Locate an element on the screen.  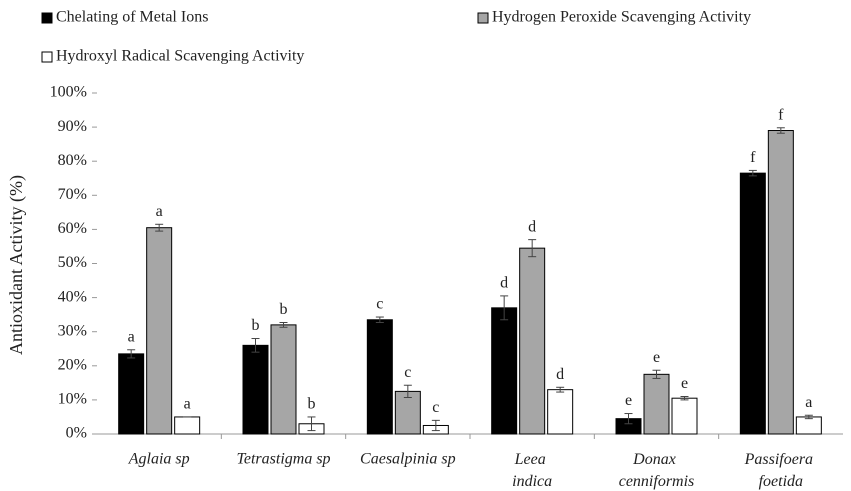
y-tick-label: 70% is located at coordinates (72, 194).